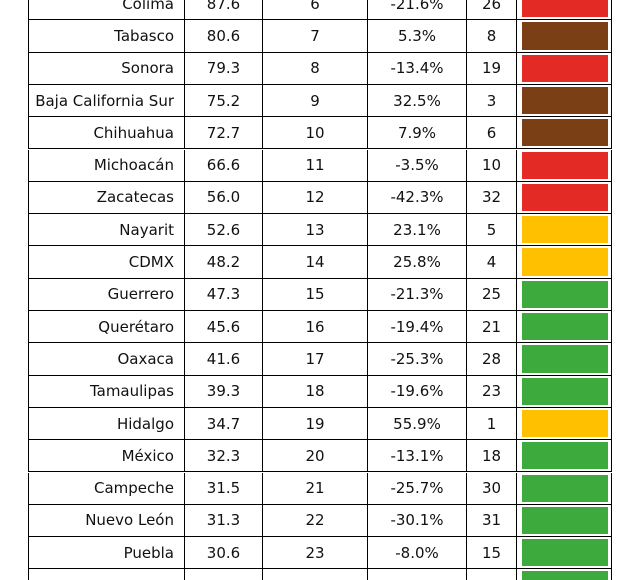  I want to click on change-cell: -3.5%, so click(416, 165).